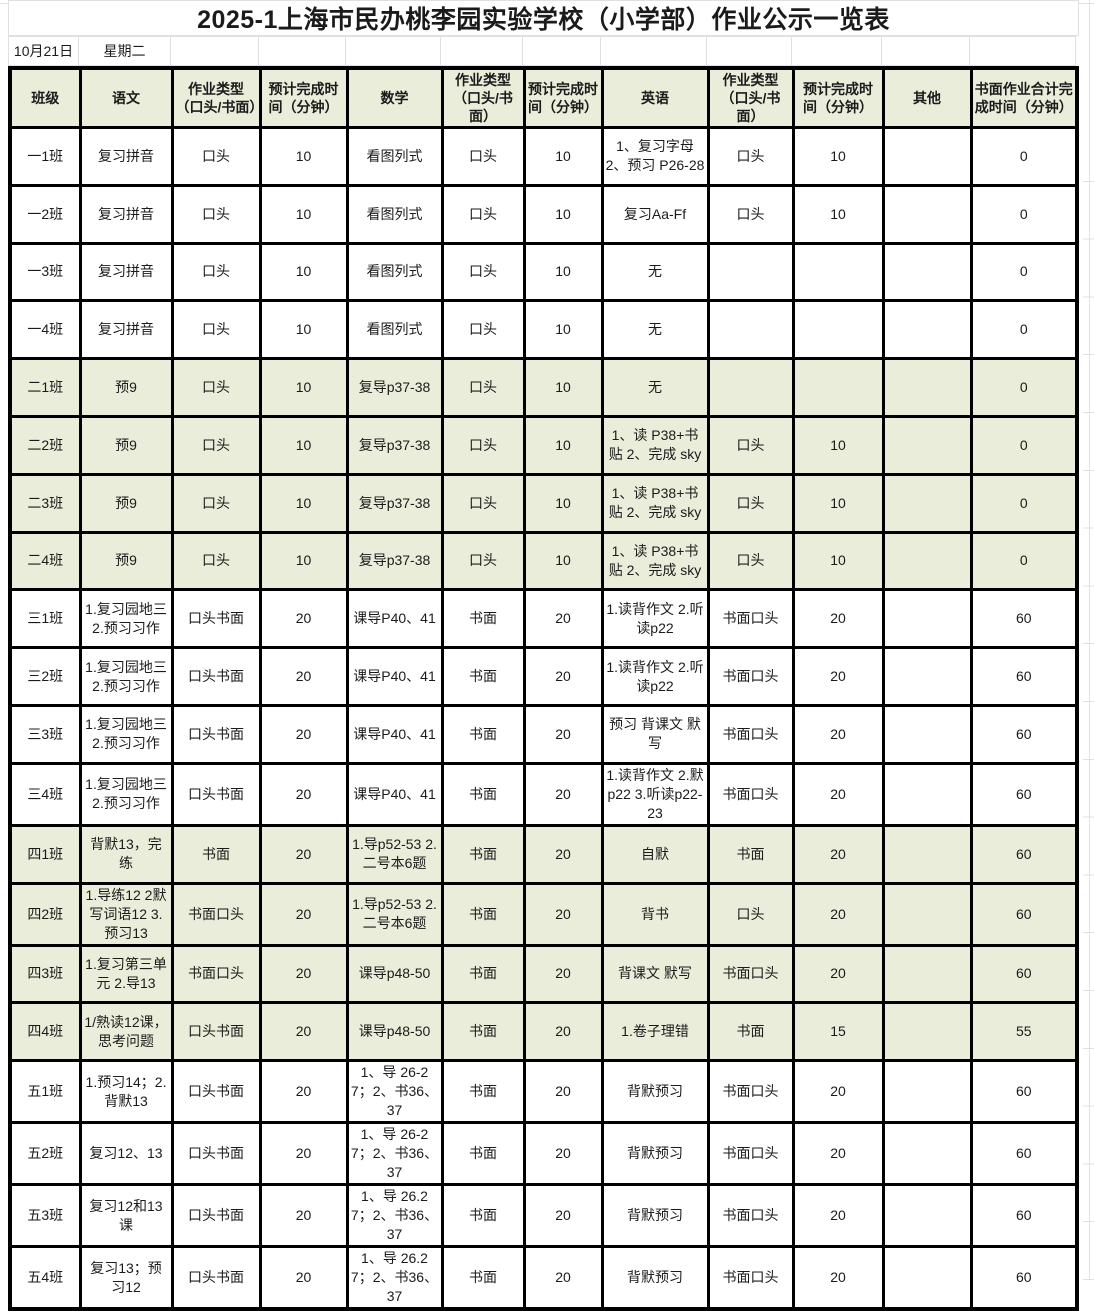  Describe the element at coordinates (45, 445) in the screenshot. I see `table-cell: 二2班` at that location.